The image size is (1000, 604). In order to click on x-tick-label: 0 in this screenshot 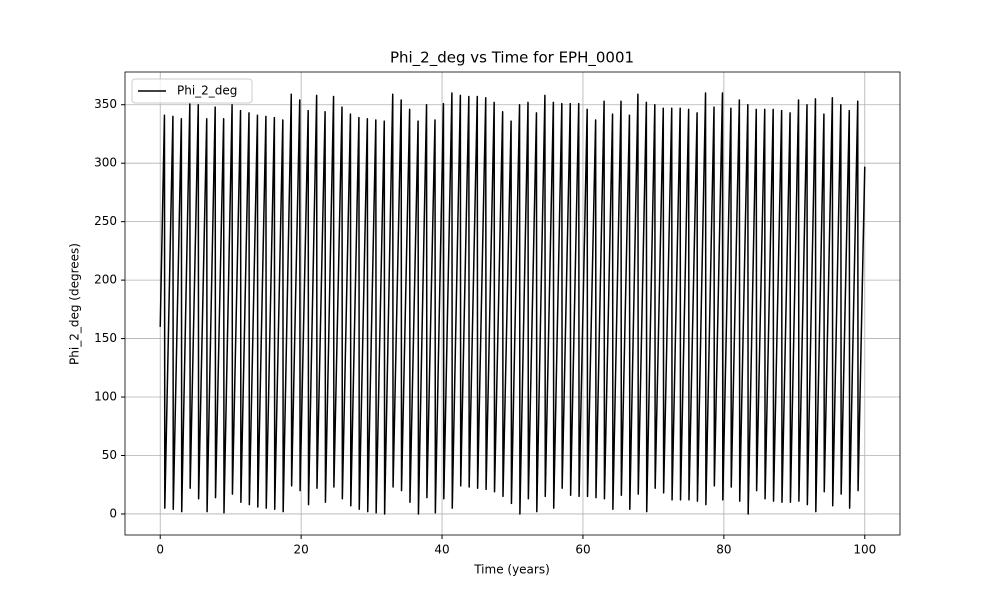, I will do `click(160, 550)`.